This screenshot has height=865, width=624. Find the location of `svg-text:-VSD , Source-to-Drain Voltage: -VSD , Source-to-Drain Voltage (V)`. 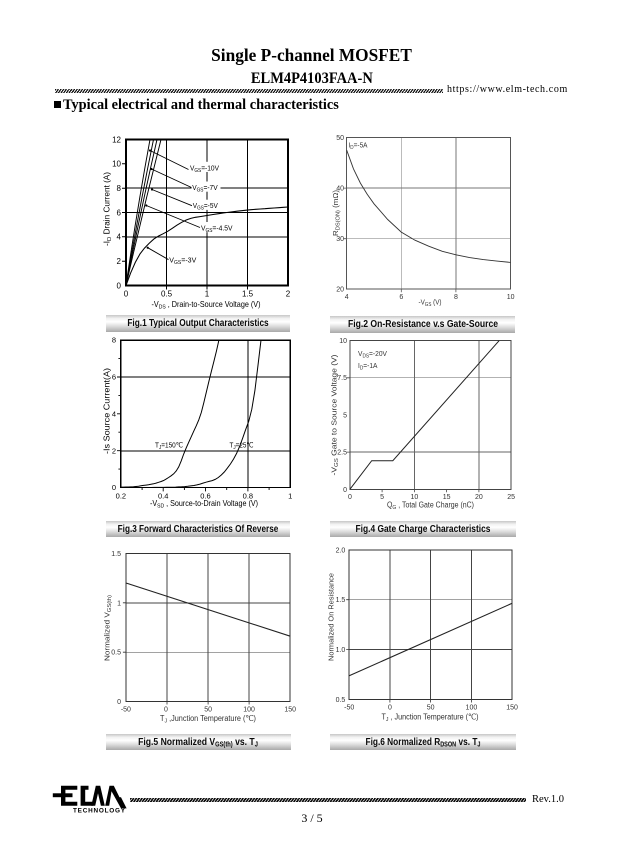

svg-text:-VSD , Source-to-Drain Voltage: -VSD , Source-to-Drain Voltage (V) is located at coordinates (204, 504).